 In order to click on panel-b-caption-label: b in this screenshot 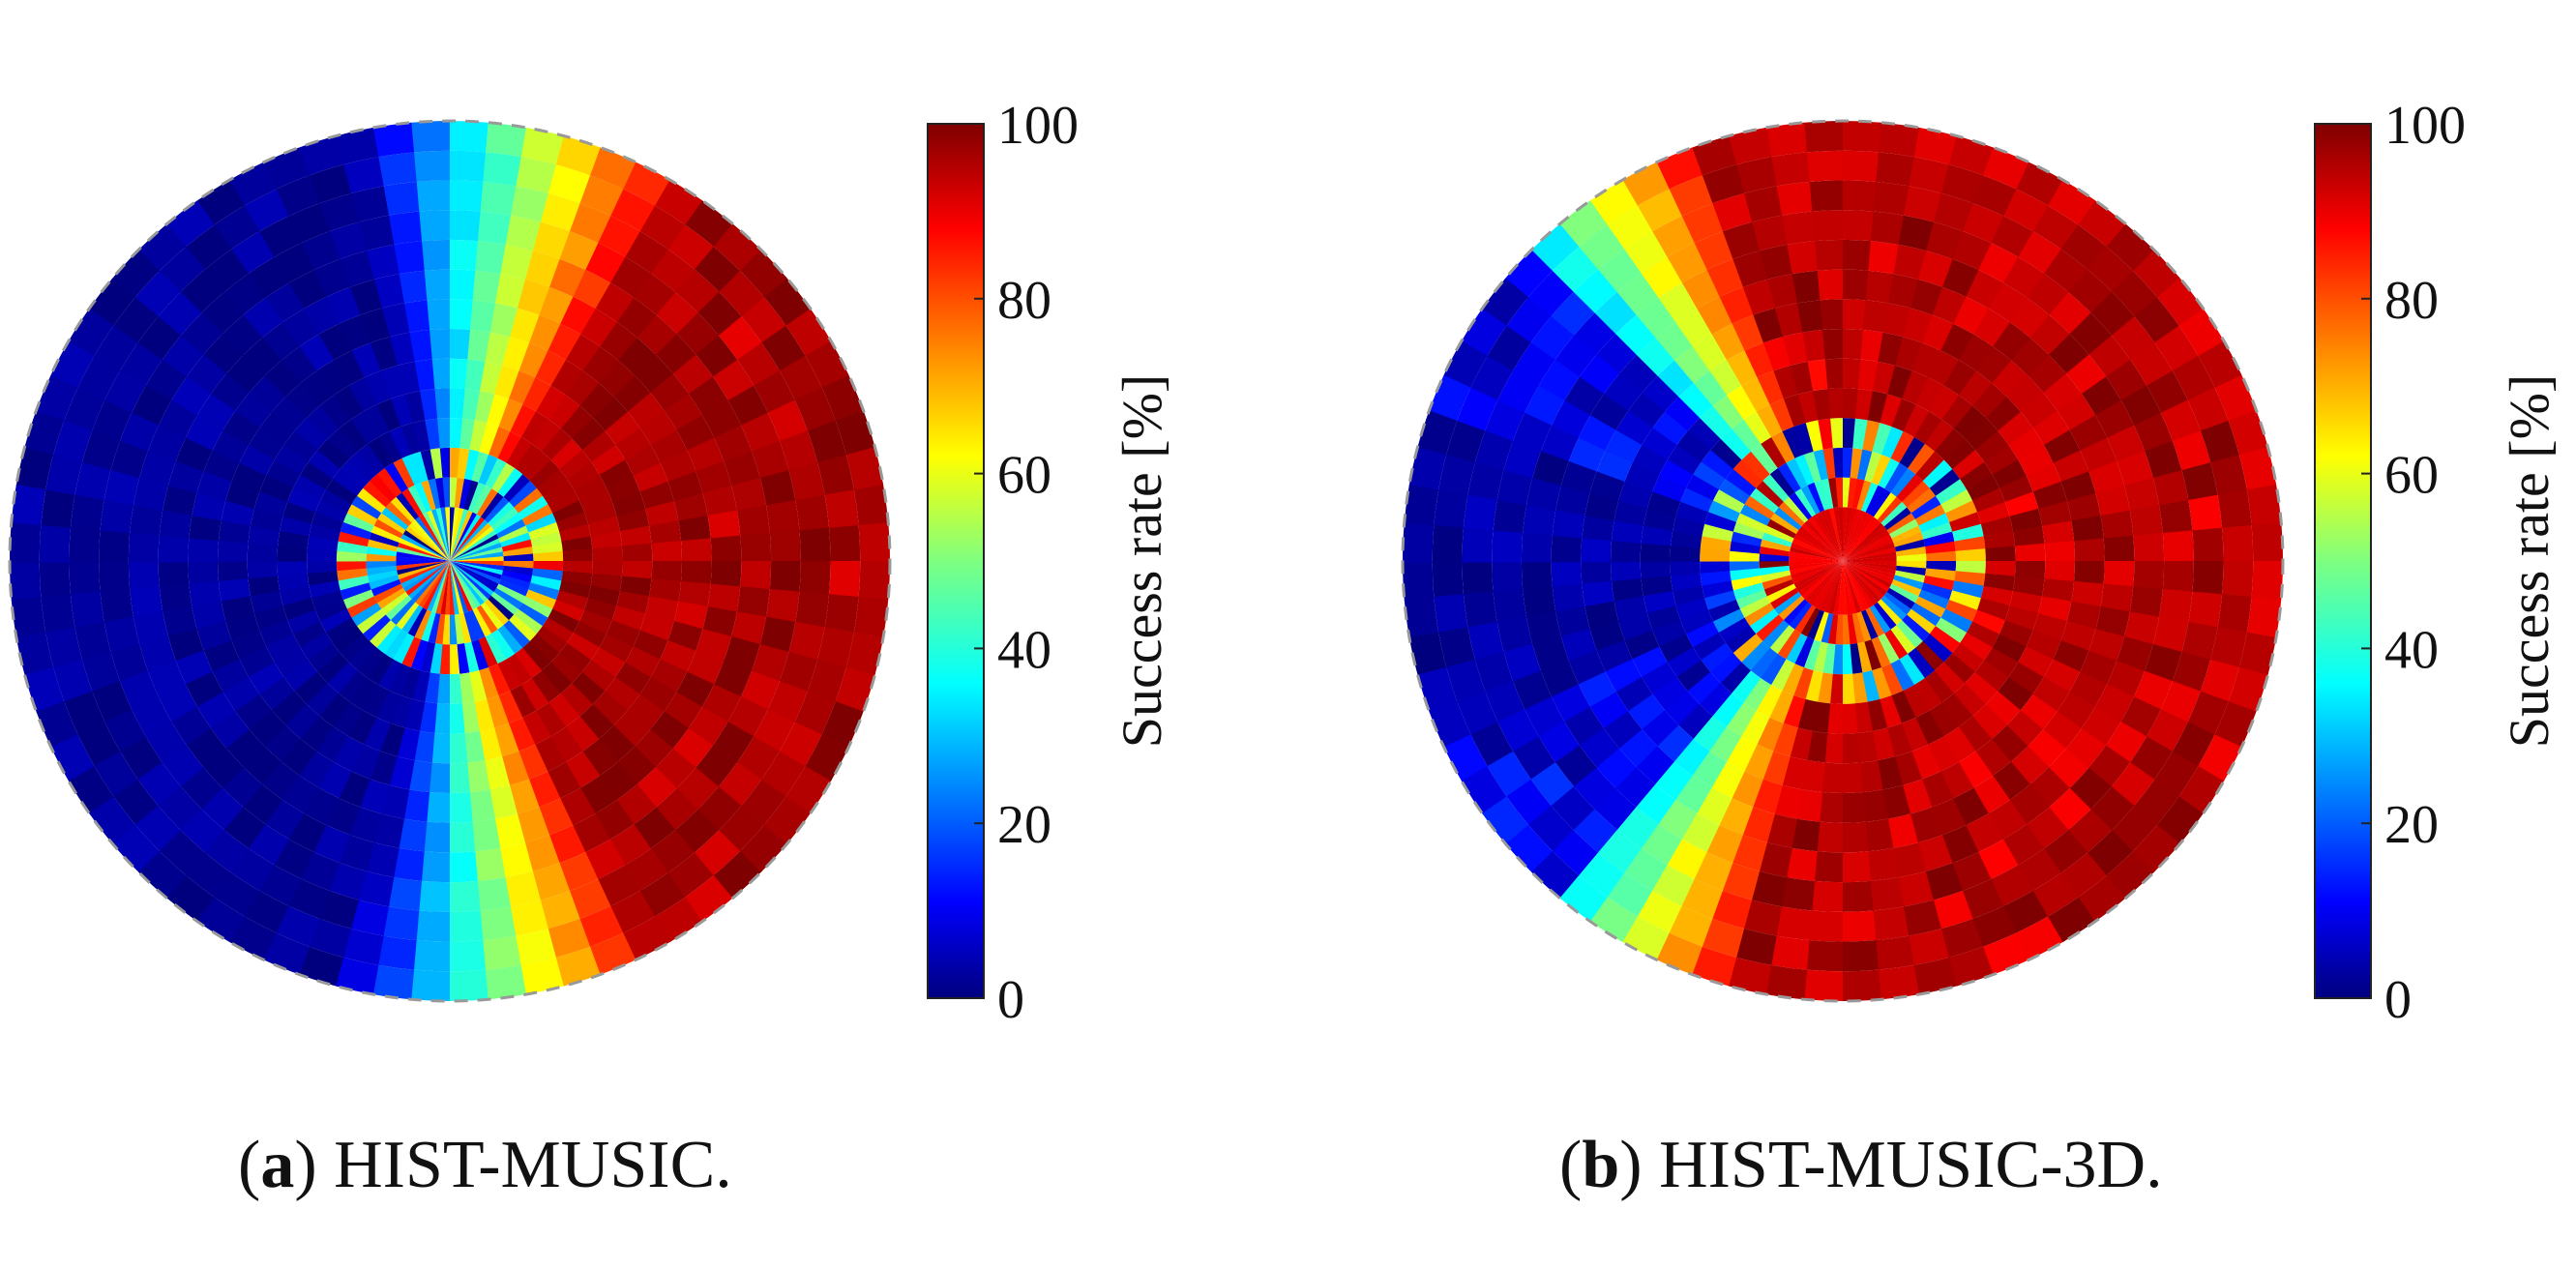, I will do `click(1601, 1165)`.